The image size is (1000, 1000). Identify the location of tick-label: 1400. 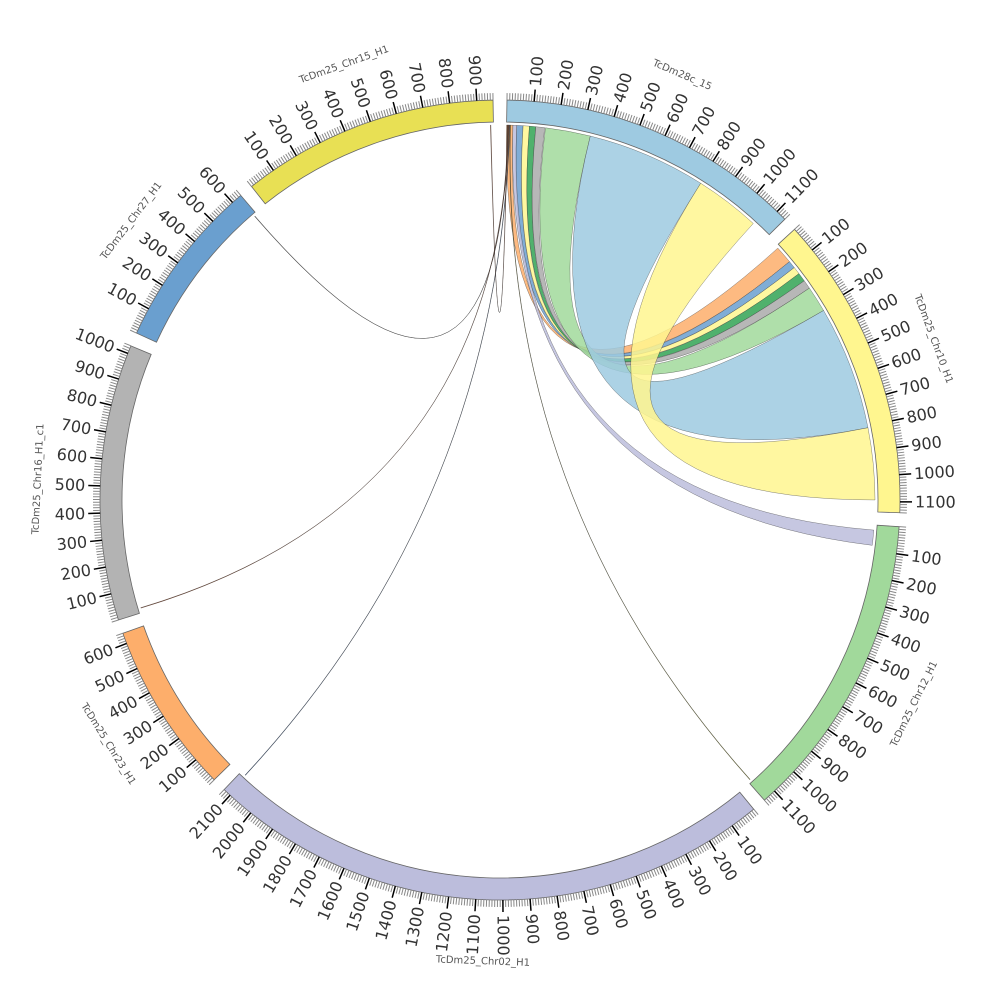
(386, 920).